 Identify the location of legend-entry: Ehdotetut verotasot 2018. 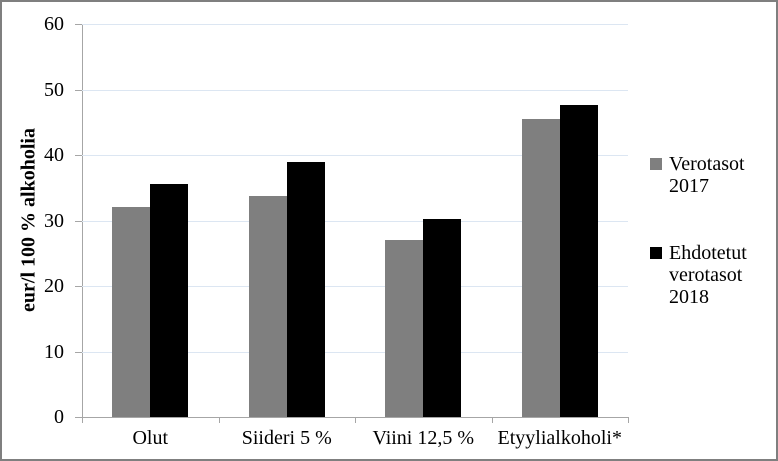
(708, 275).